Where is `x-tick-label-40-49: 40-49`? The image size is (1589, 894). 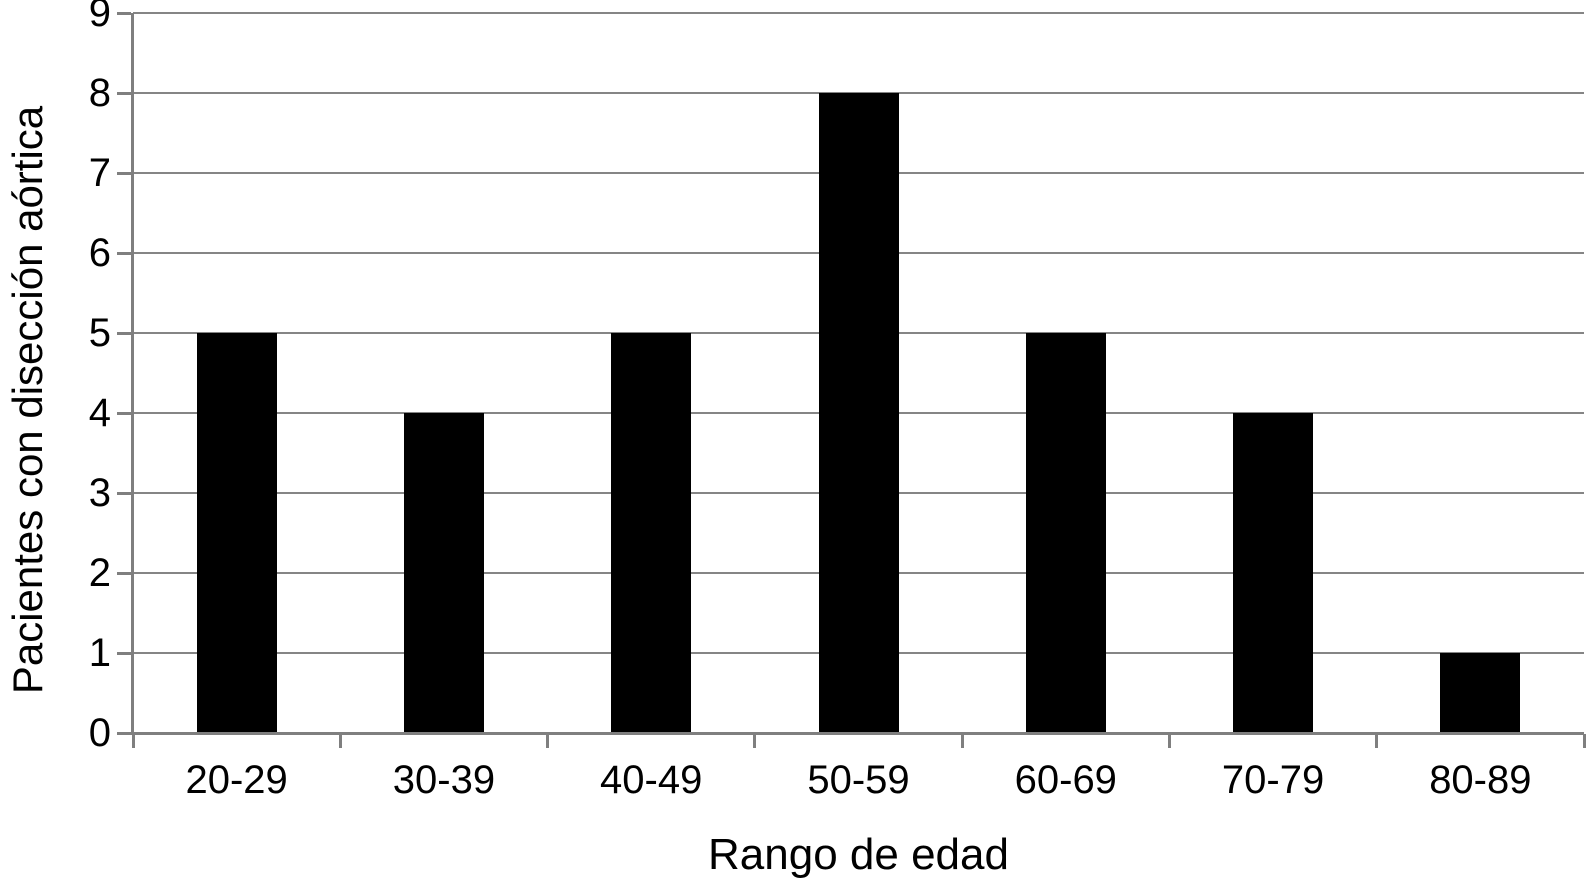 x-tick-label-40-49: 40-49 is located at coordinates (651, 780).